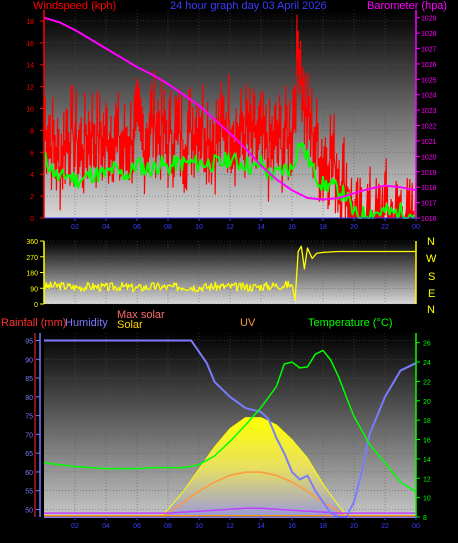 Image resolution: width=458 pixels, height=543 pixels. What do you see at coordinates (32, 258) in the screenshot?
I see `direction-tick-label: 270` at bounding box center [32, 258].